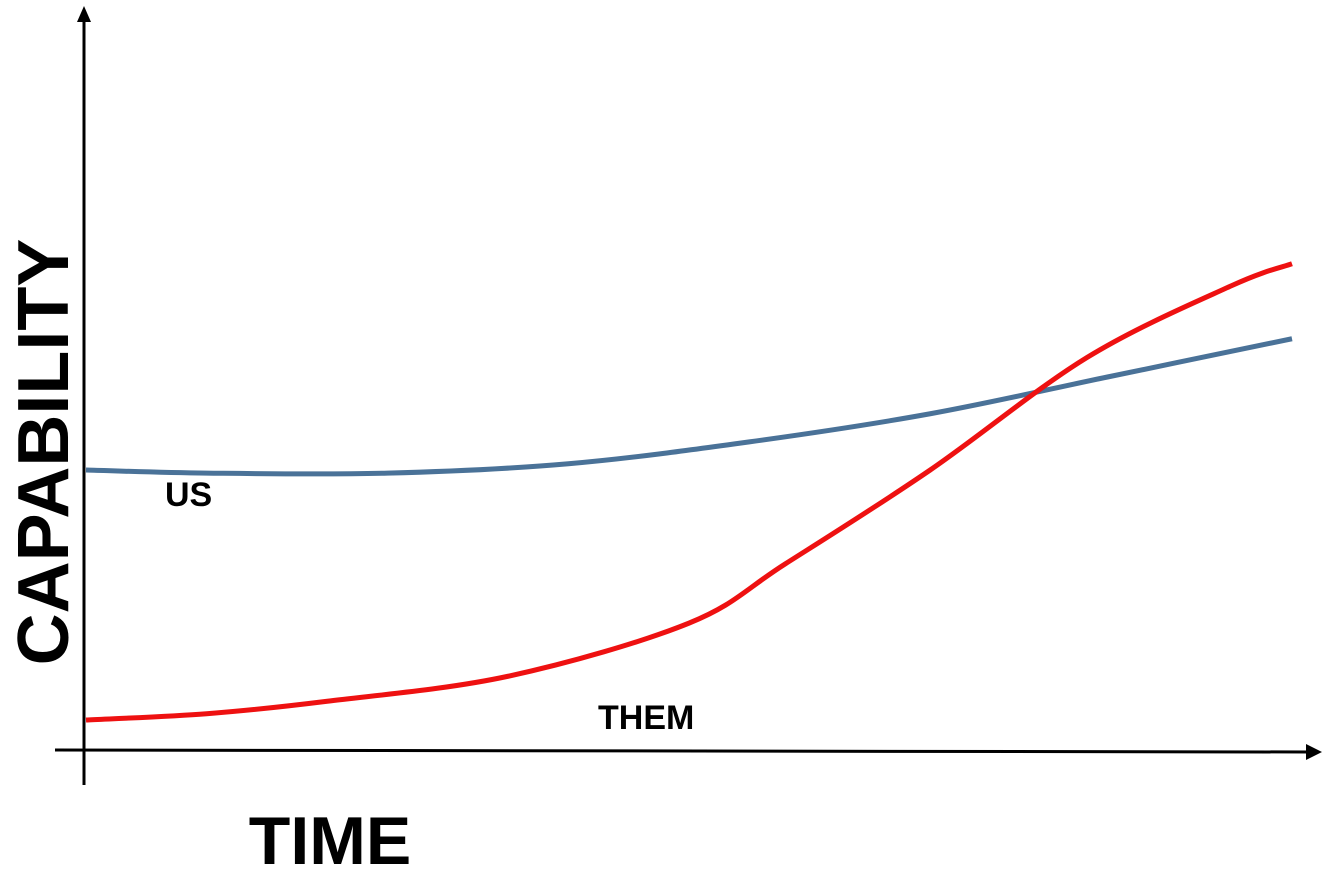 The width and height of the screenshot is (1326, 872). What do you see at coordinates (1314, 752) in the screenshot?
I see `x-axis-arrowhead` at bounding box center [1314, 752].